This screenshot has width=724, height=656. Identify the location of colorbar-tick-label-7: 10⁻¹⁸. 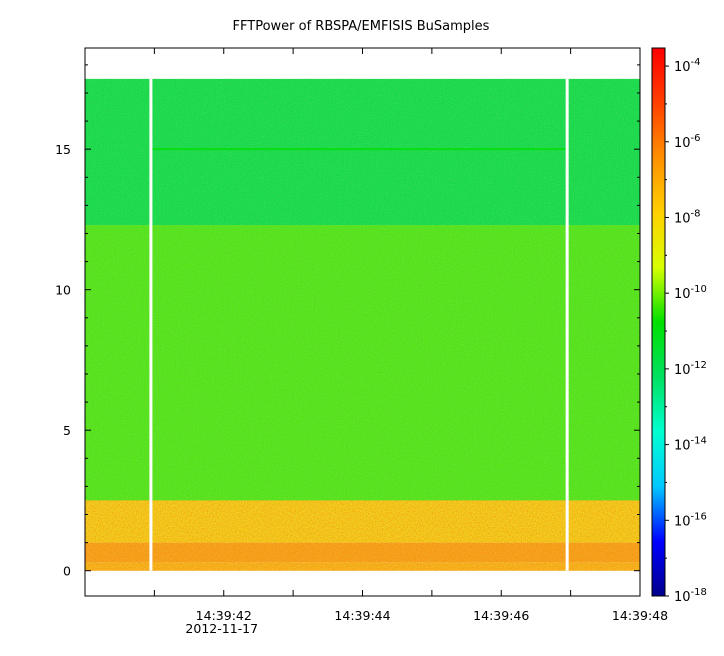
(690, 596).